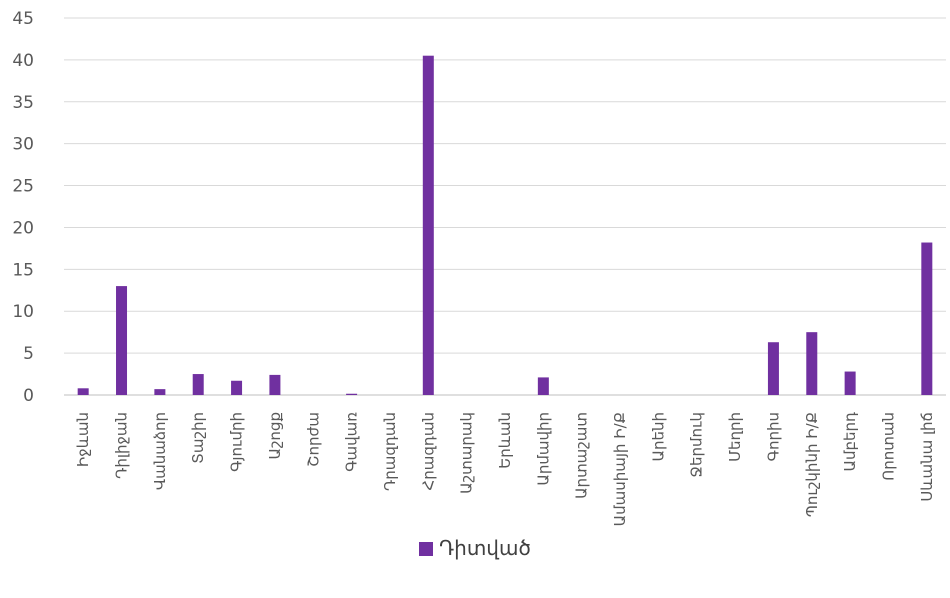  I want to click on x-tick-label: Գավառ, so click(352, 442).